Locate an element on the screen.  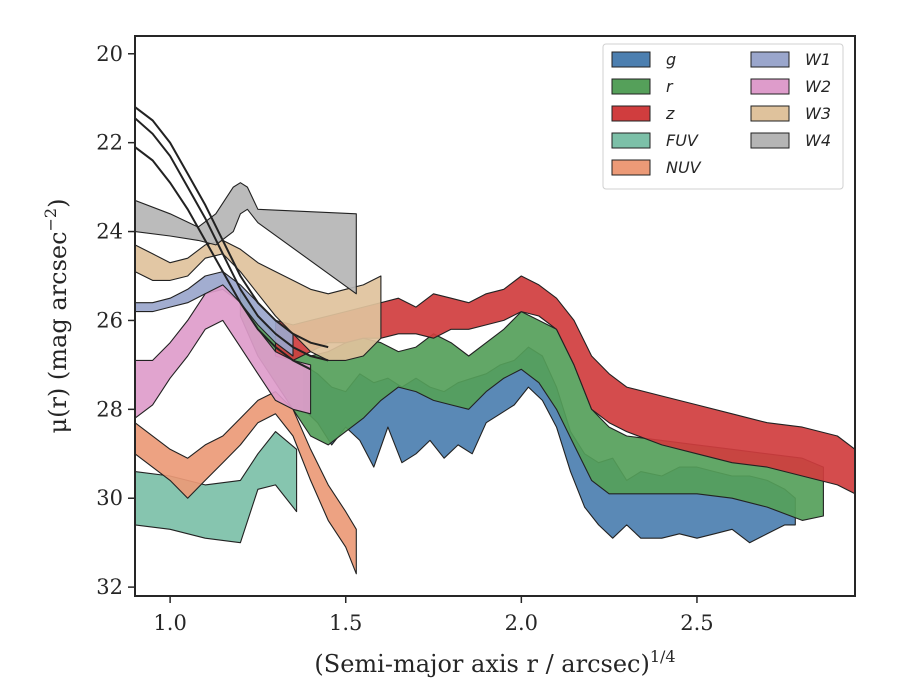
series-band-nuv is located at coordinates (246, 483).